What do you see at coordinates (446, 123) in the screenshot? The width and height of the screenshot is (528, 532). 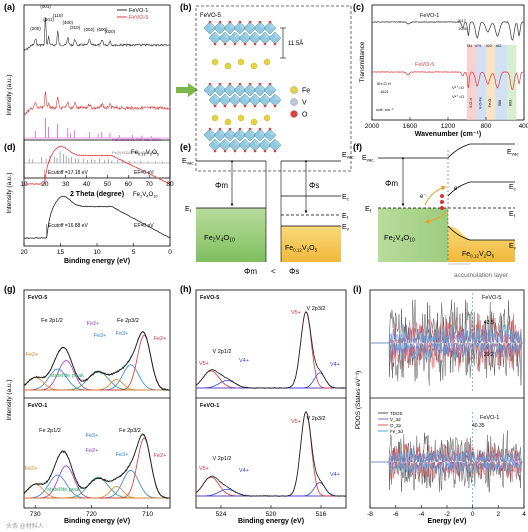 I see `panel-c-xticks: 2000 1600 1200 800 400` at bounding box center [446, 123].